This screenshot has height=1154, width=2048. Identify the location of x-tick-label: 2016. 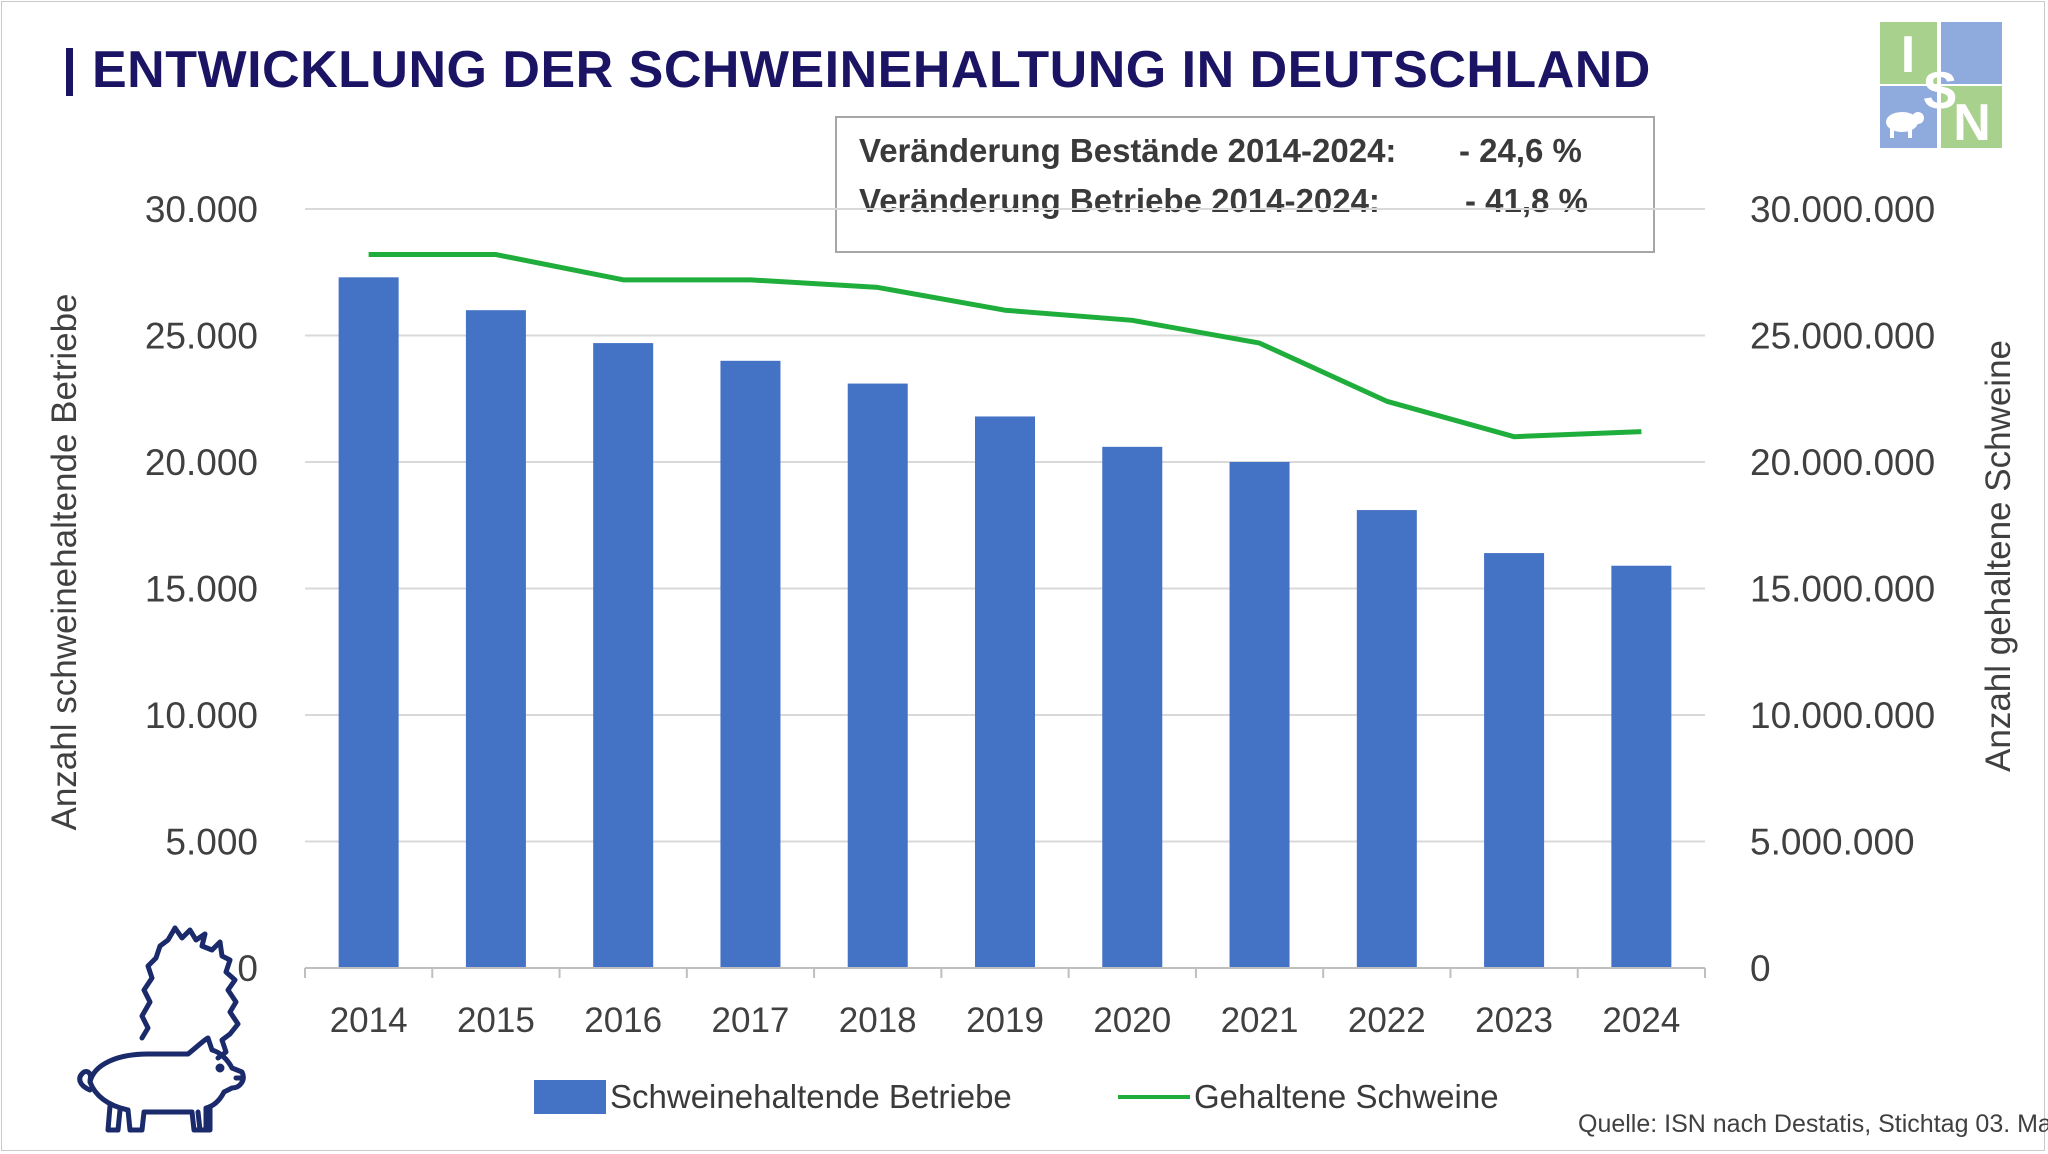
(623, 1020).